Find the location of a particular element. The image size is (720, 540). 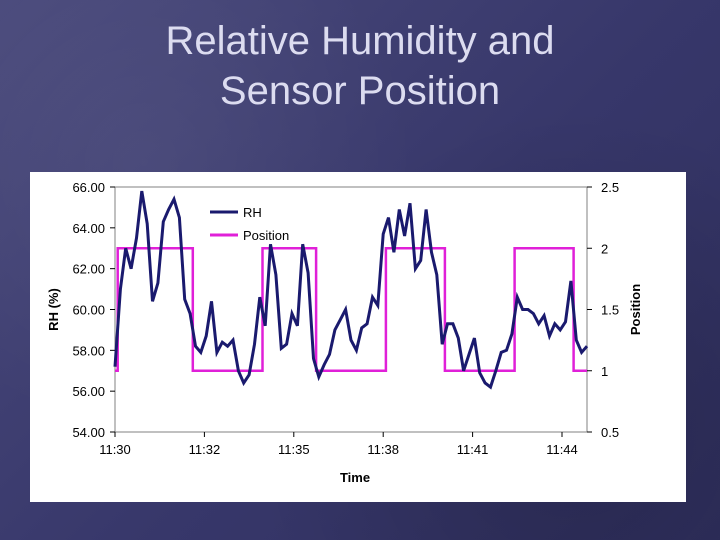

legend-label-rh: RH is located at coordinates (252, 212).